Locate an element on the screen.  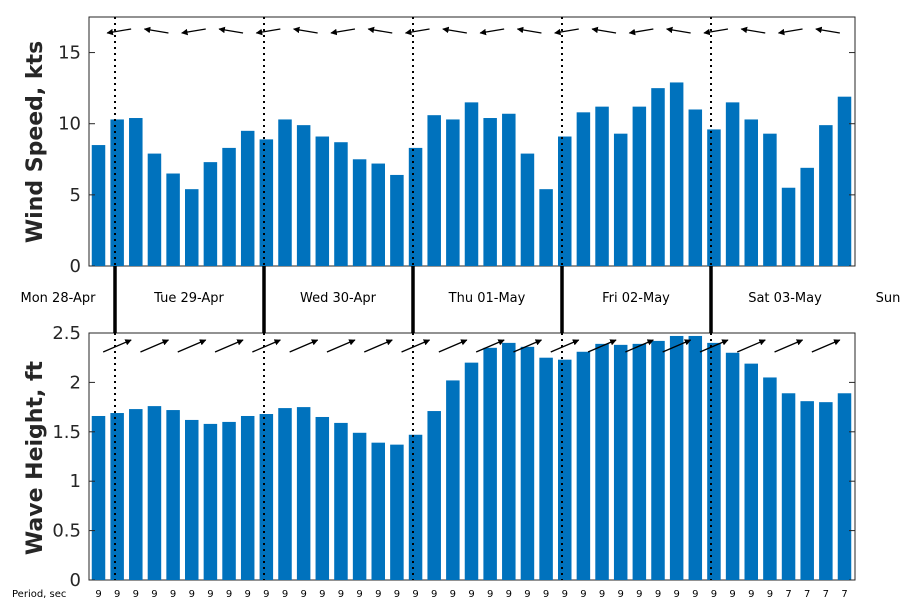
period-axis-label: Period, sec is located at coordinates (39, 594).